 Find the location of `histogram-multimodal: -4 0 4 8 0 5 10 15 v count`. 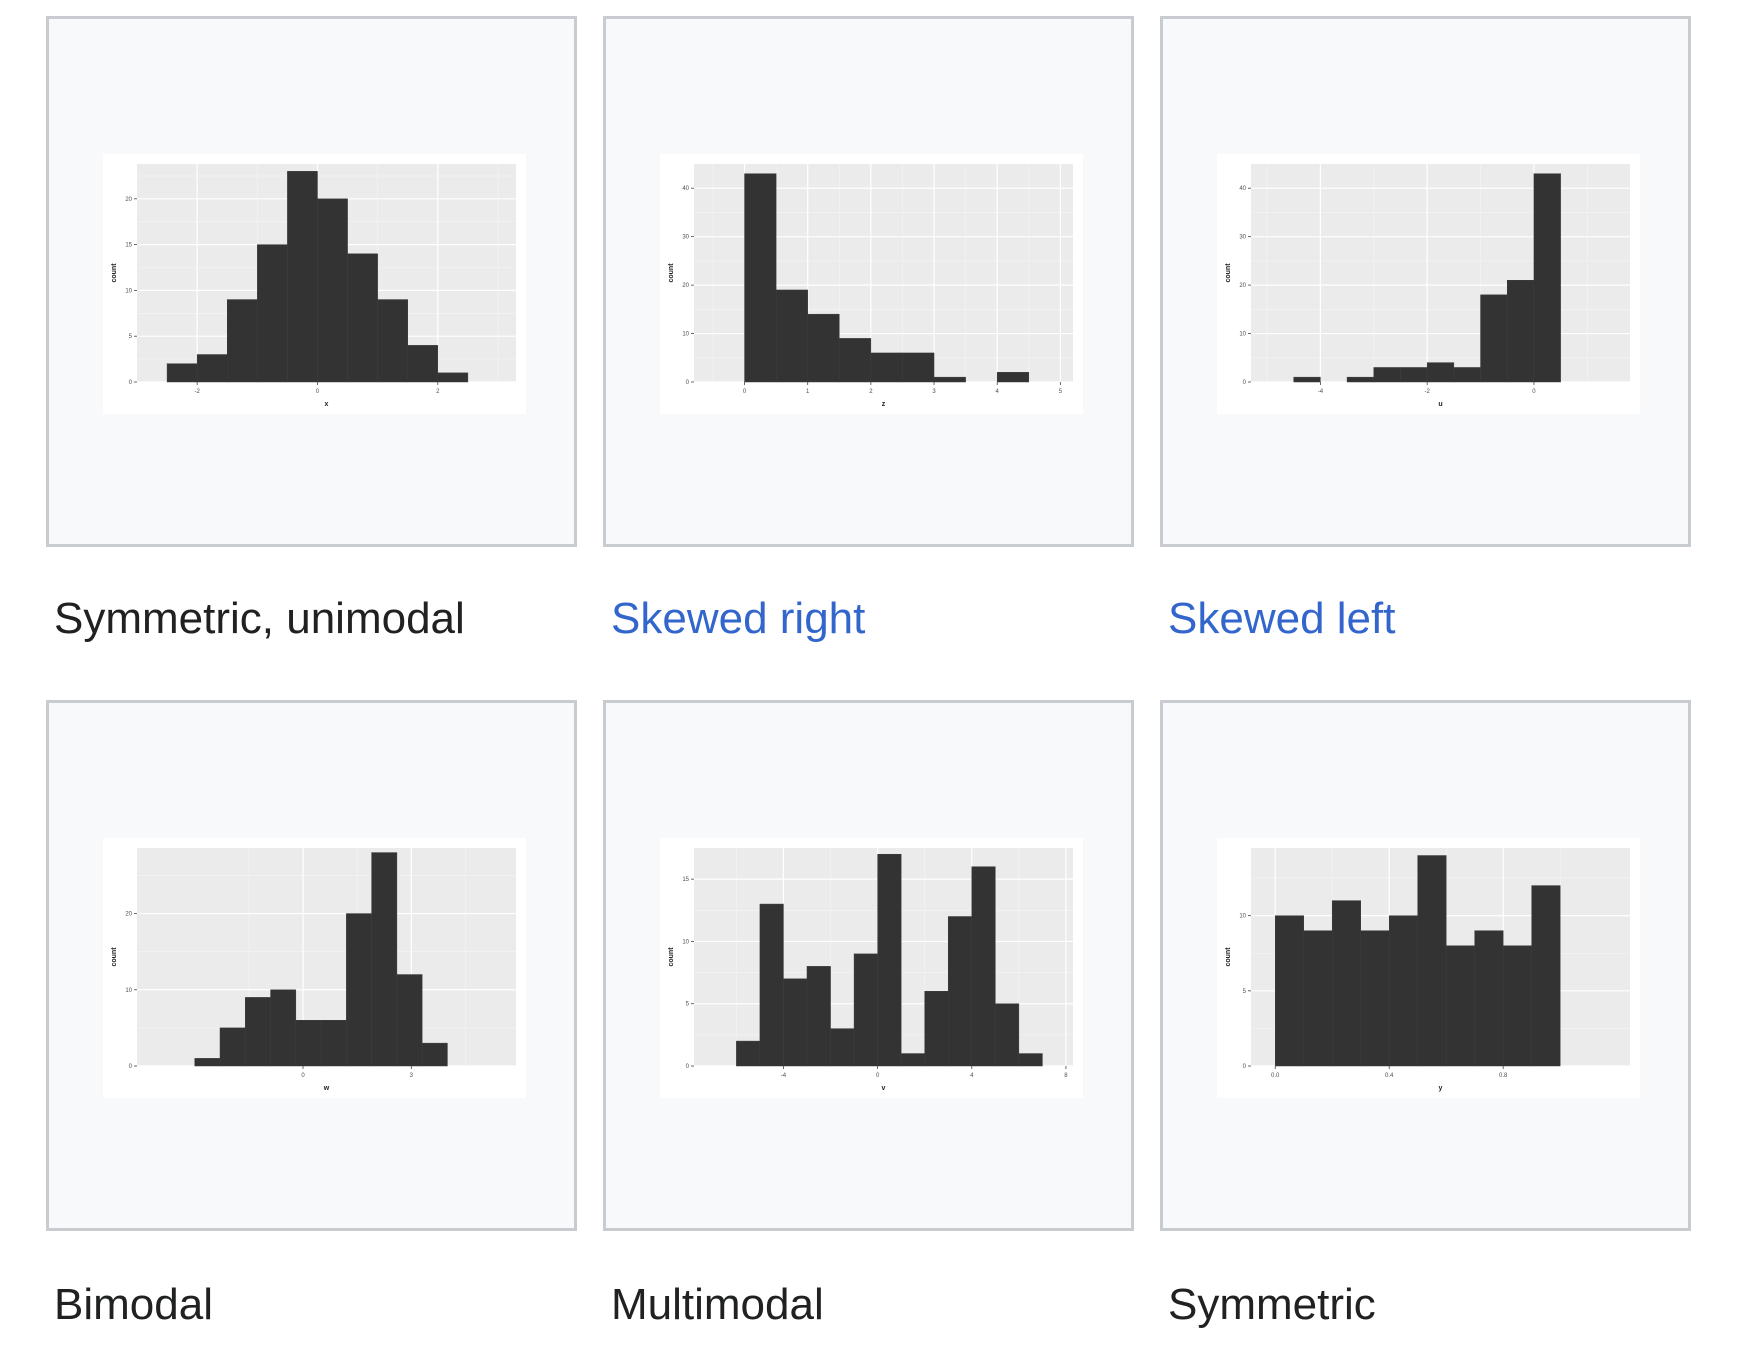

histogram-multimodal: -4 0 4 8 0 5 10 15 v count is located at coordinates (871, 968).